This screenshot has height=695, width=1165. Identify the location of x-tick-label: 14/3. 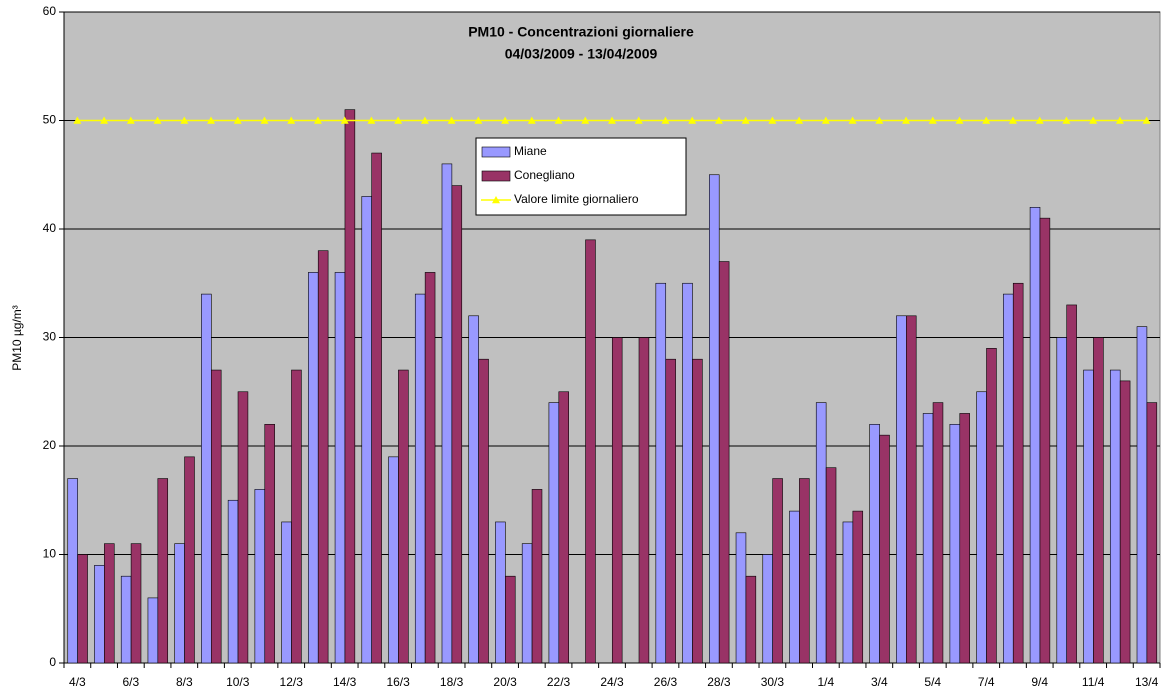
(345, 682).